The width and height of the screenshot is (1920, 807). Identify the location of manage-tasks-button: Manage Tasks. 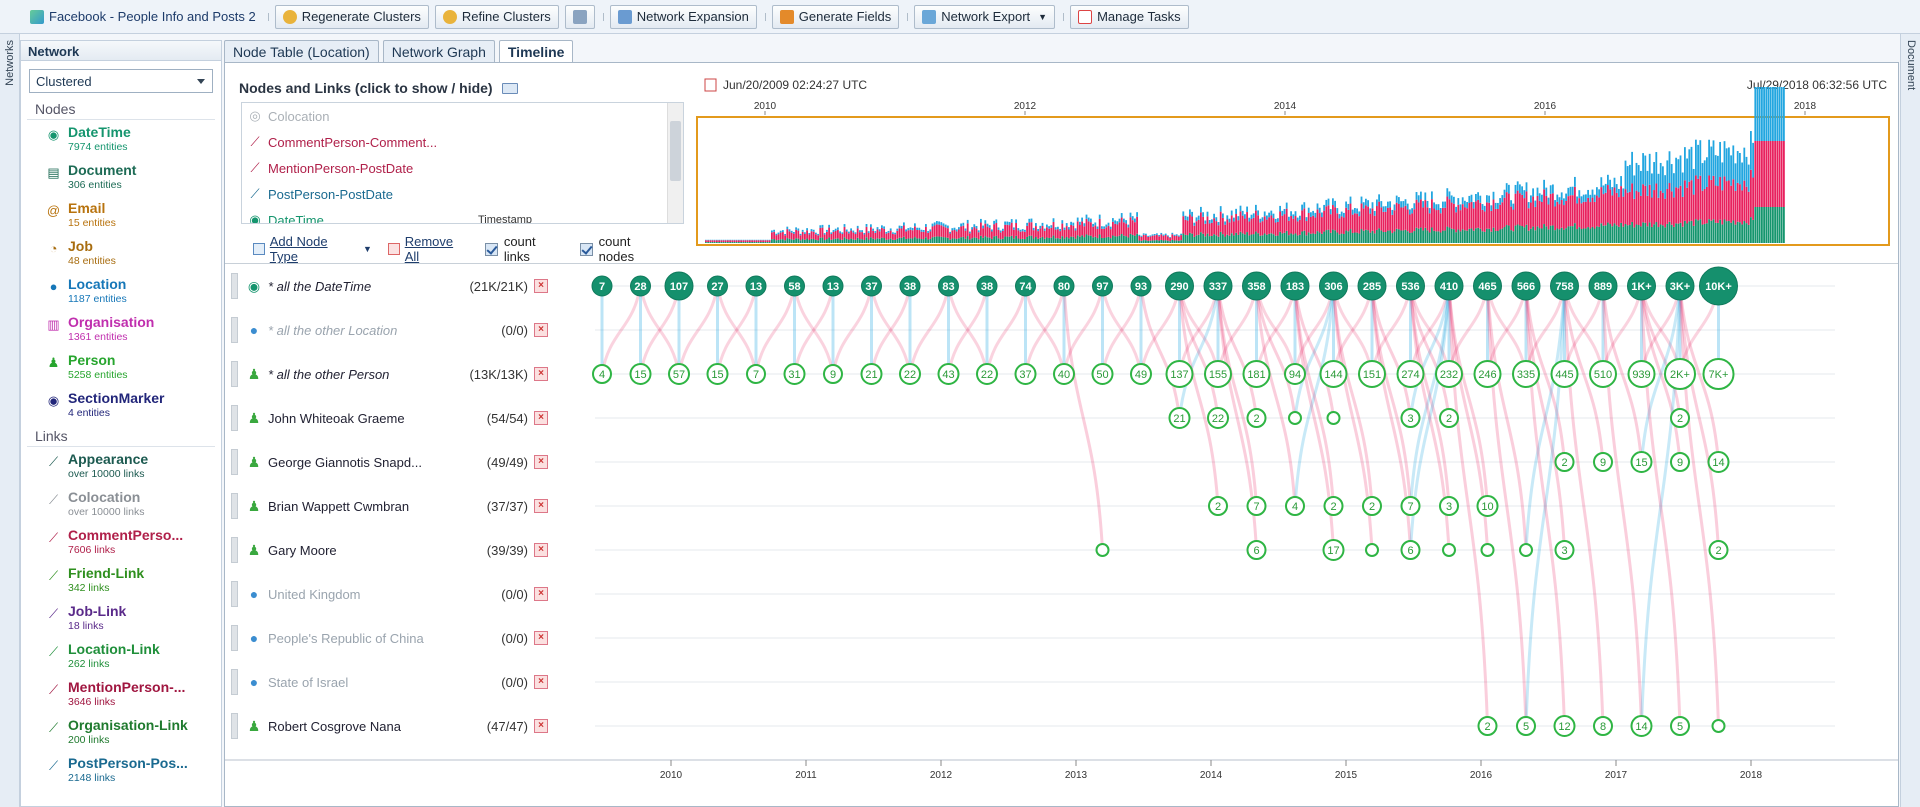
(1129, 16).